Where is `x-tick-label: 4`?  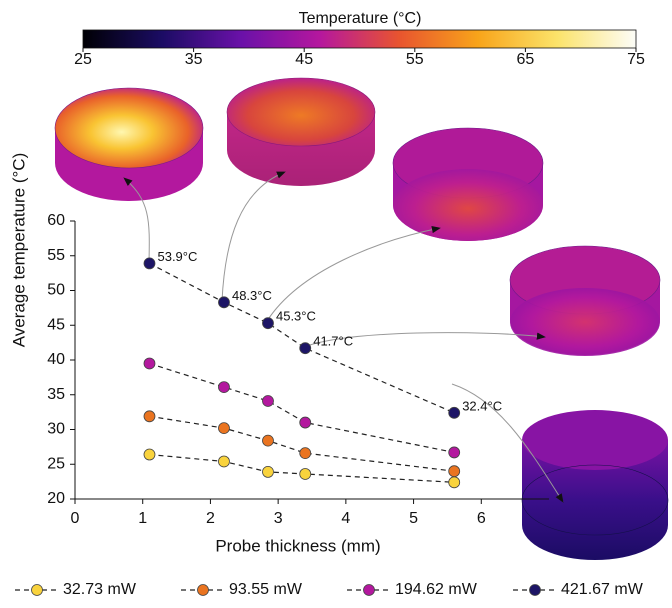 x-tick-label: 4 is located at coordinates (345, 518).